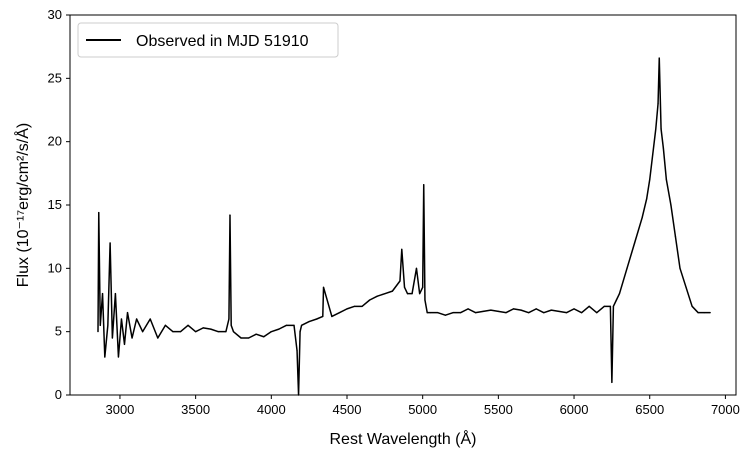 The image size is (745, 460). I want to click on x-axis-ticks: 3000 3500 4000 4500 5000 5500 6000 6500 7000, so click(422, 406).